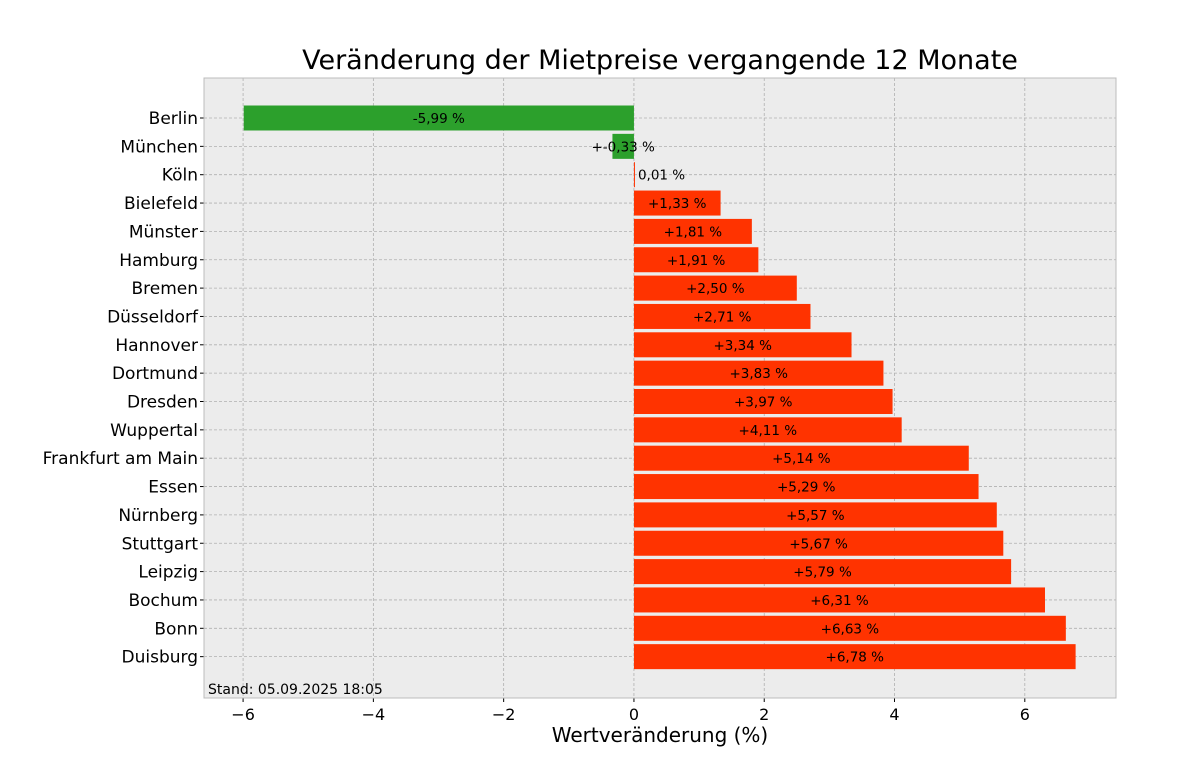  I want to click on category-label: Hannover, so click(156, 346).